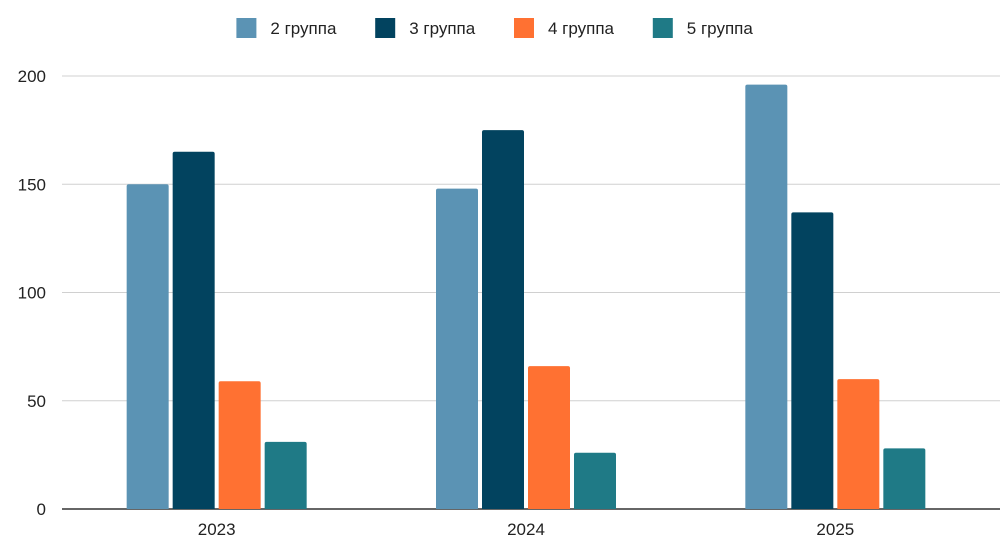 The image size is (1000, 540). What do you see at coordinates (835, 529) in the screenshot?
I see `x-tick-label: 2025` at bounding box center [835, 529].